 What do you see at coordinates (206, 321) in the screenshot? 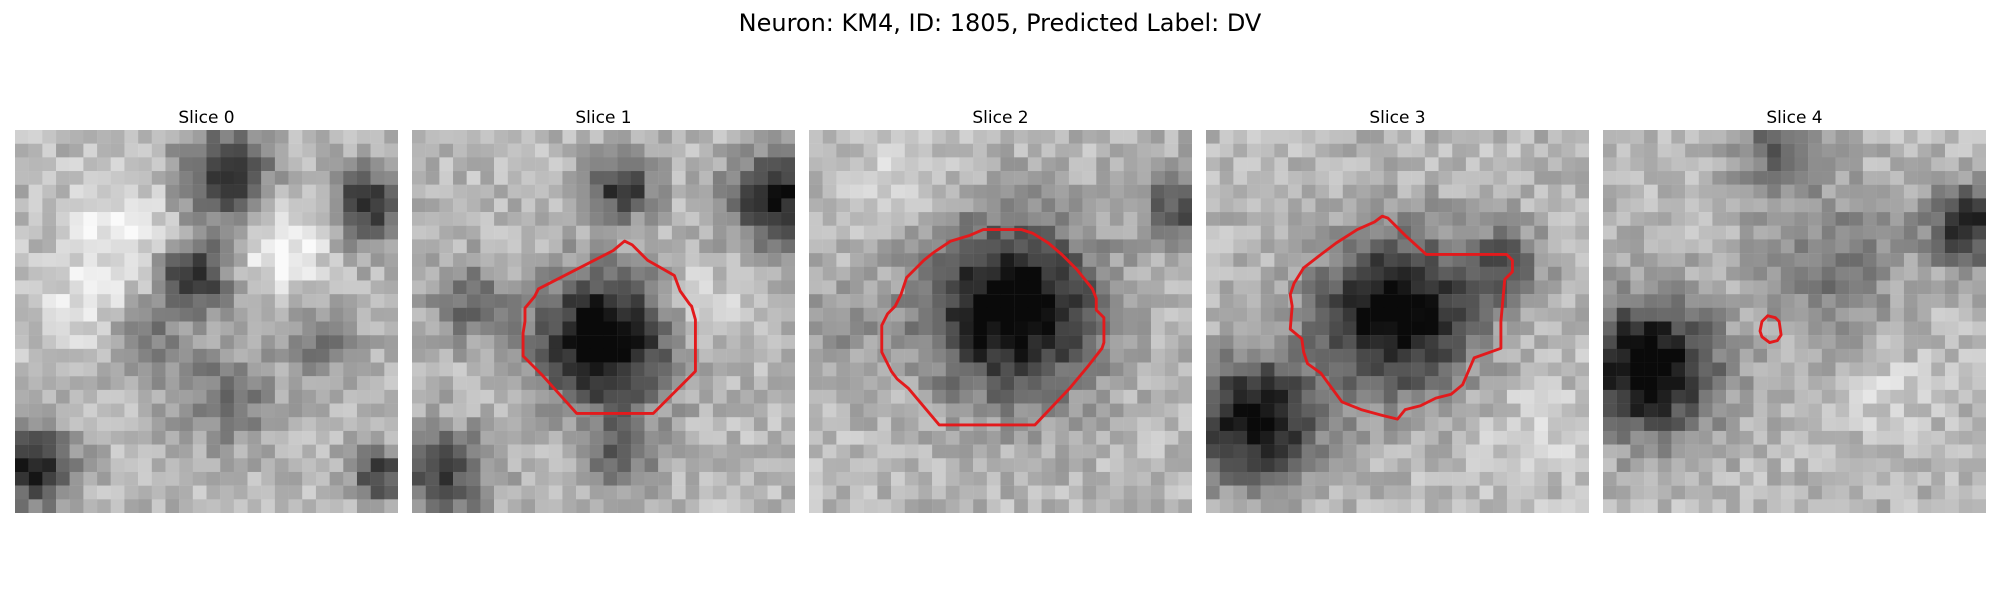
I see `slice-0-image` at bounding box center [206, 321].